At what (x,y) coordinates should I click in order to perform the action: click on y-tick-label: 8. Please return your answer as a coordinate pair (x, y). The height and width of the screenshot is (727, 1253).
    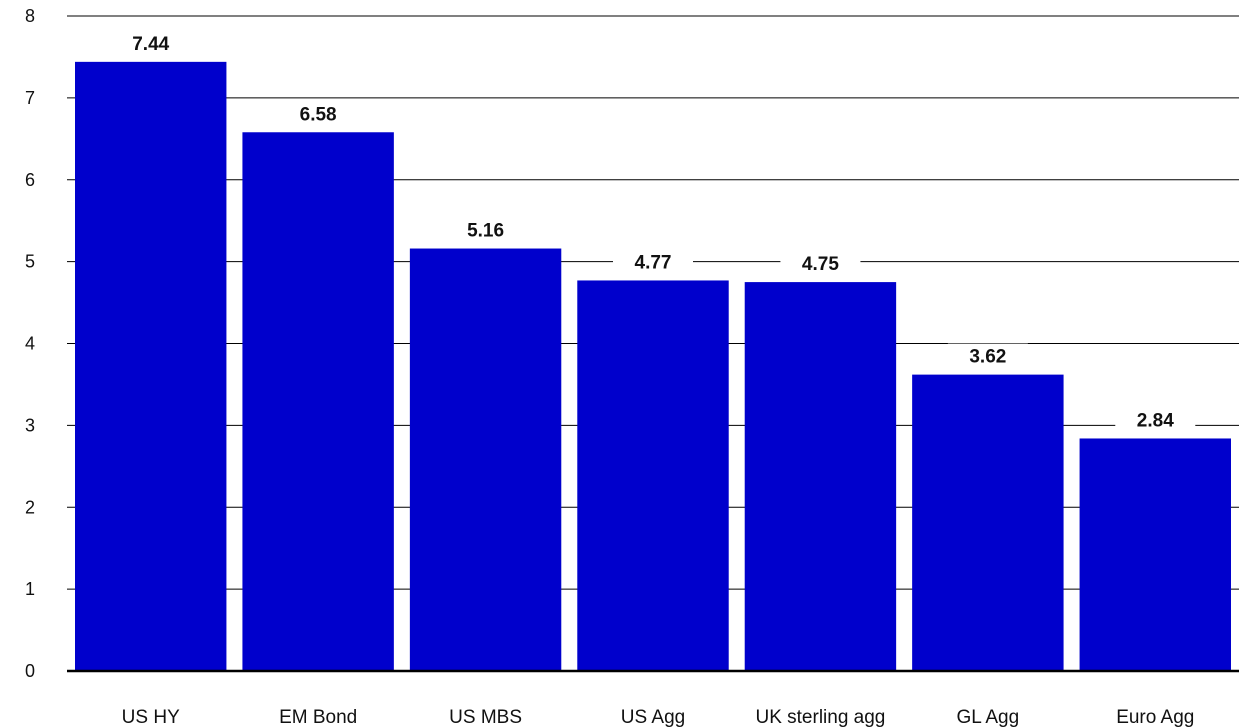
    Looking at the image, I should click on (30, 16).